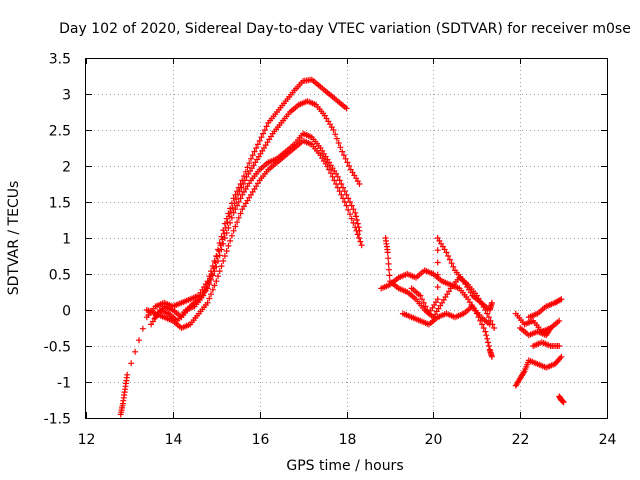 The height and width of the screenshot is (480, 640). Describe the element at coordinates (434, 440) in the screenshot. I see `x-tick-label: 20` at that location.